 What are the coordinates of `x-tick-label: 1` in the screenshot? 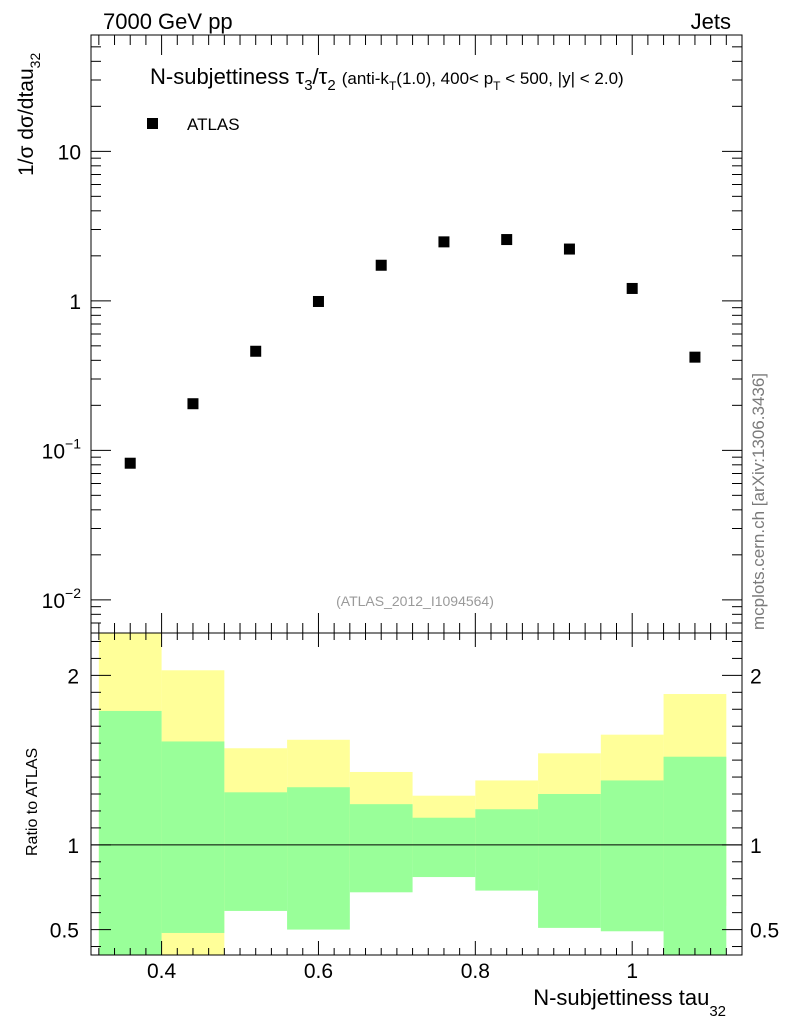 It's located at (632, 971).